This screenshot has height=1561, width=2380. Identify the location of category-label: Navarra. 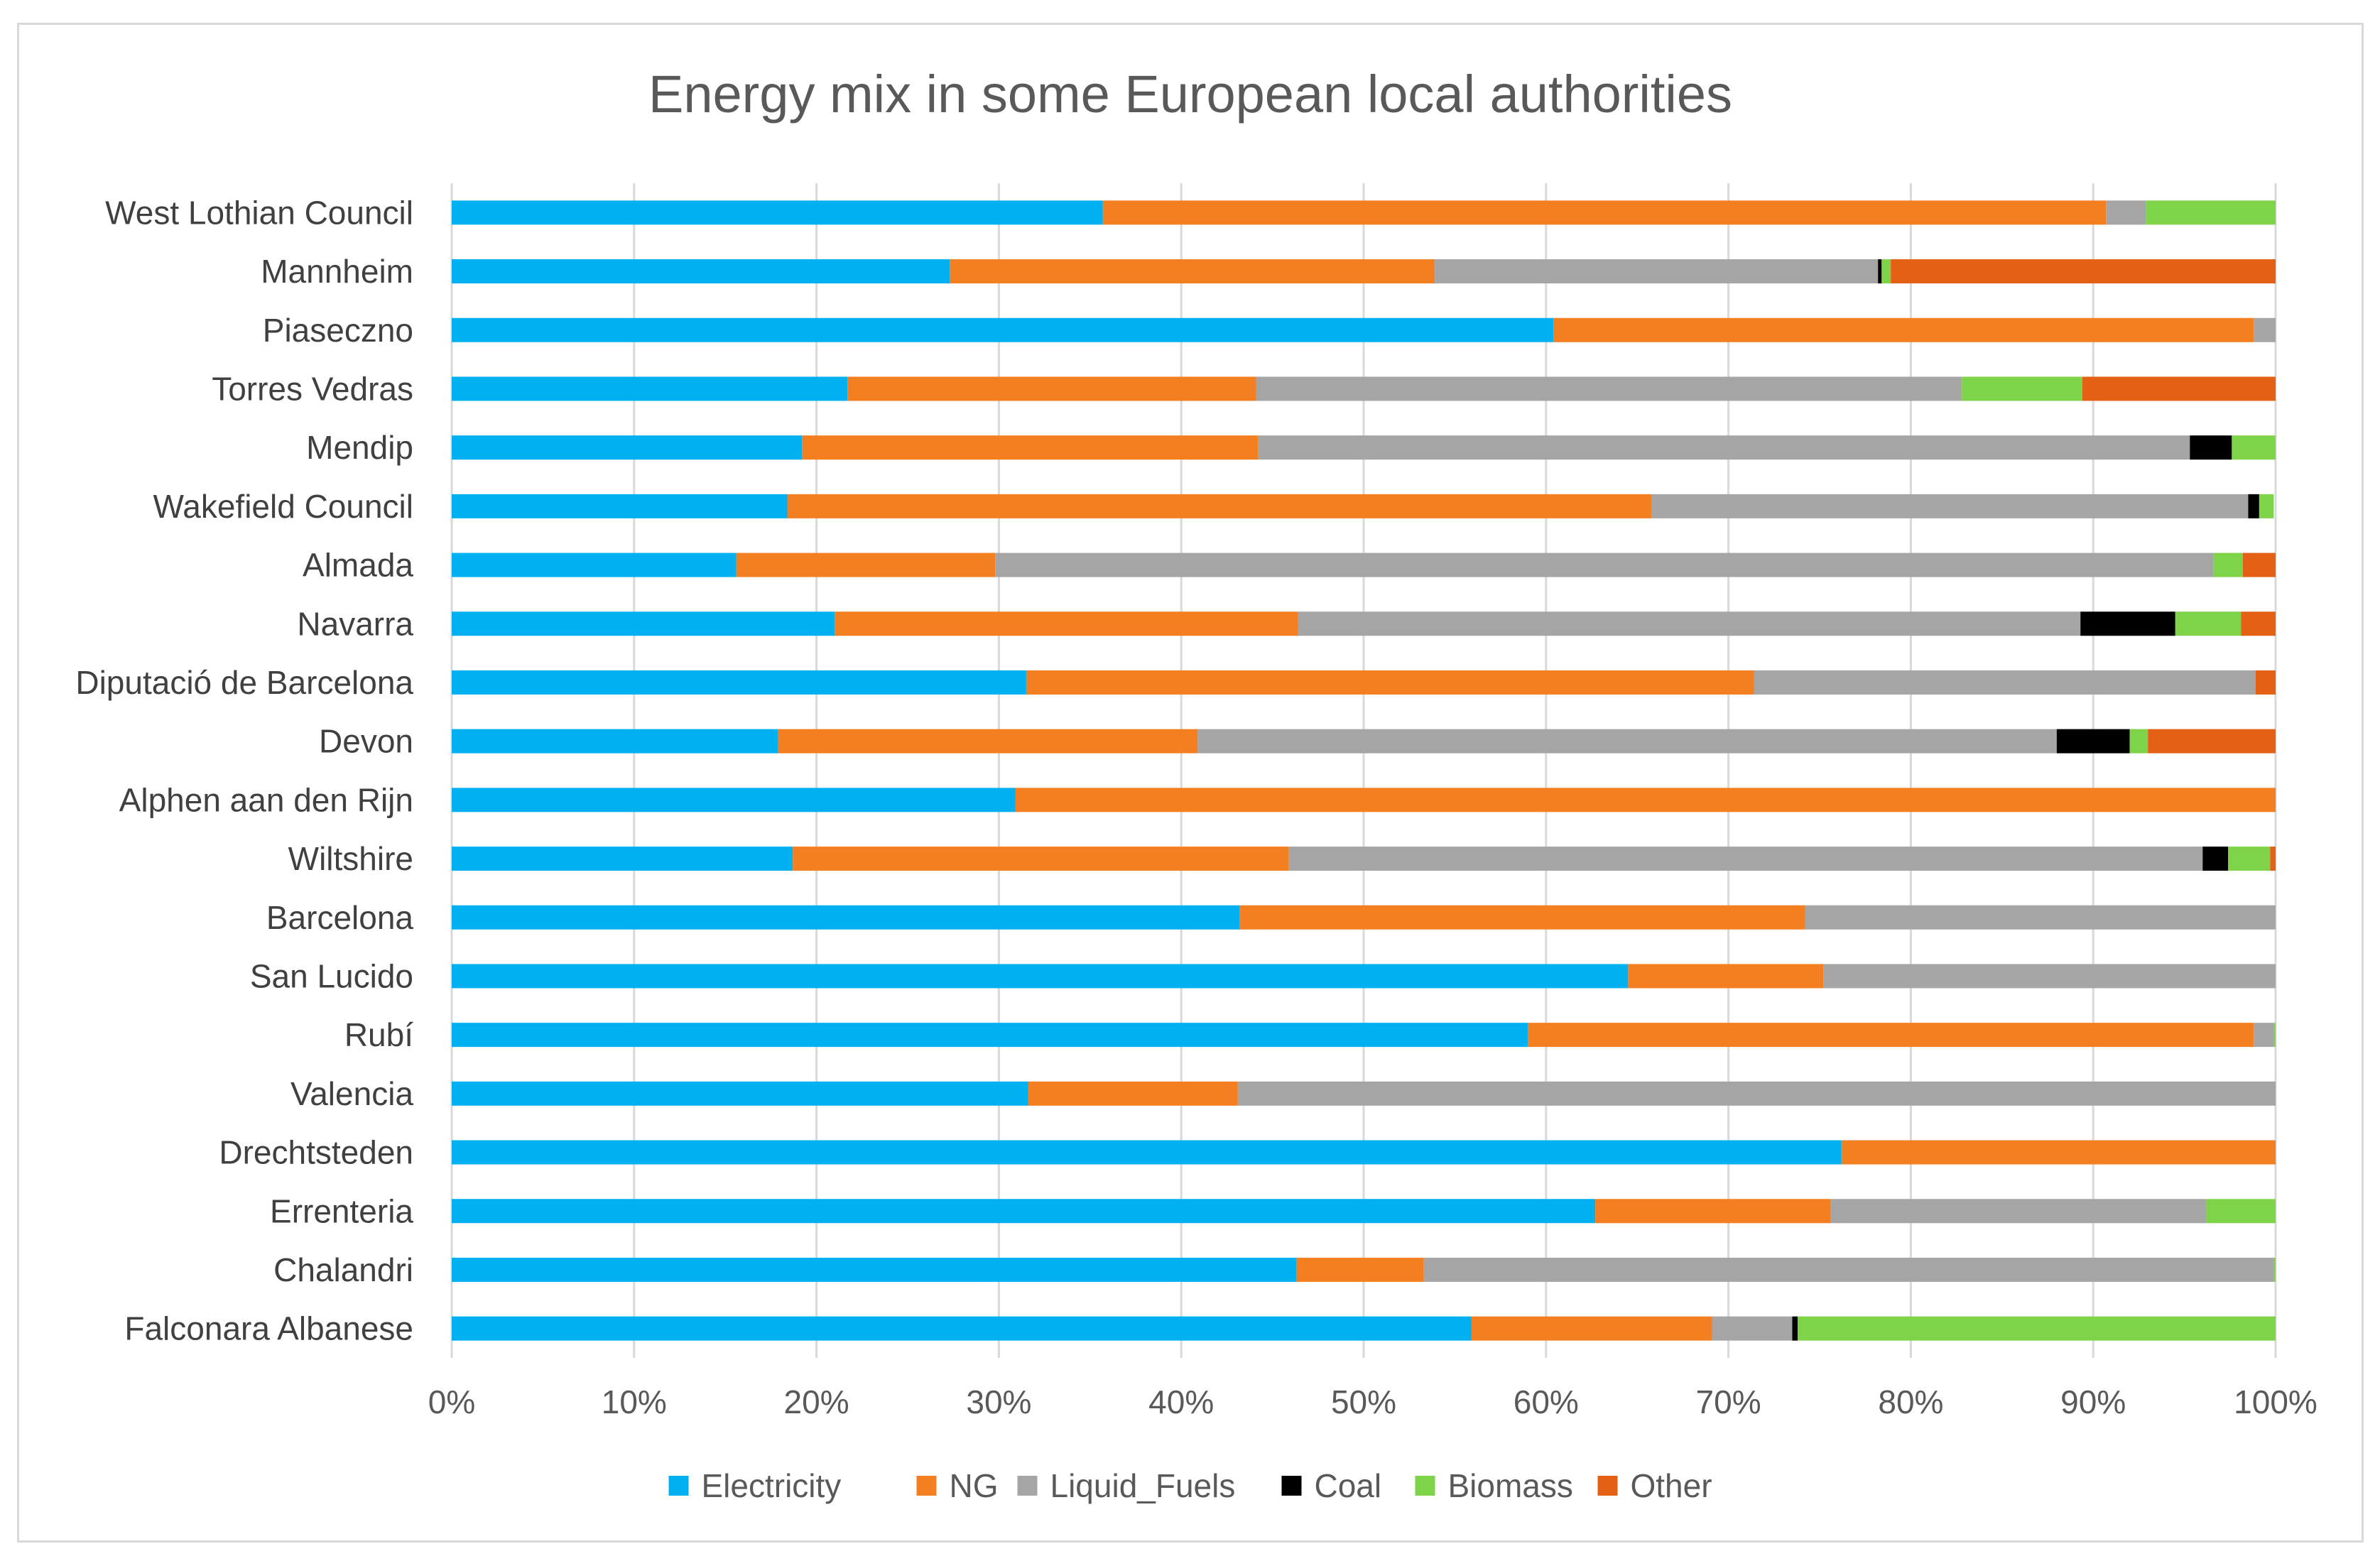
(355, 623).